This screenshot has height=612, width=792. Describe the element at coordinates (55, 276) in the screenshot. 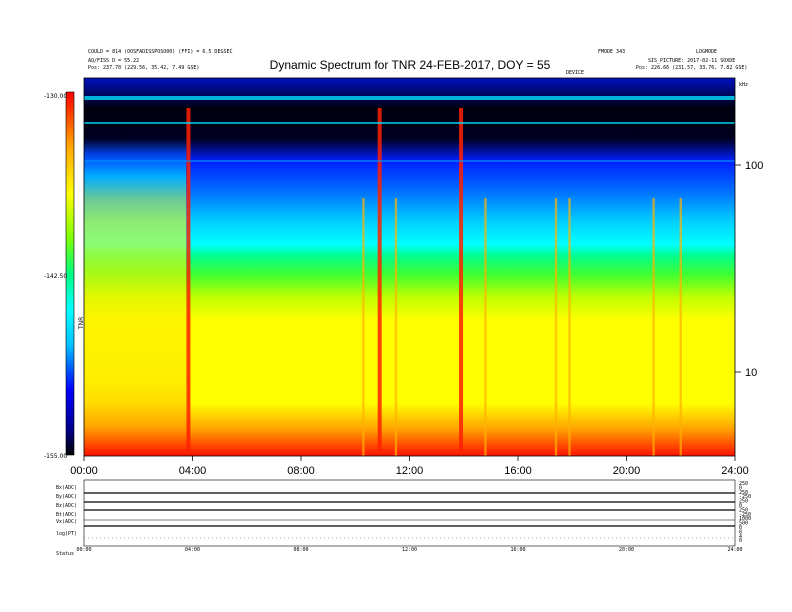

I see `colorbar-tick-mid: -142.50` at that location.